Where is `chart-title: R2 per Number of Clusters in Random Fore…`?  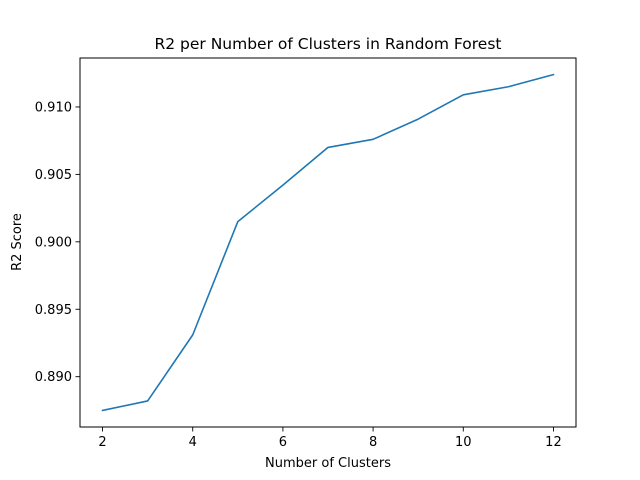
chart-title: R2 per Number of Clusters in Random Fore… is located at coordinates (327, 44).